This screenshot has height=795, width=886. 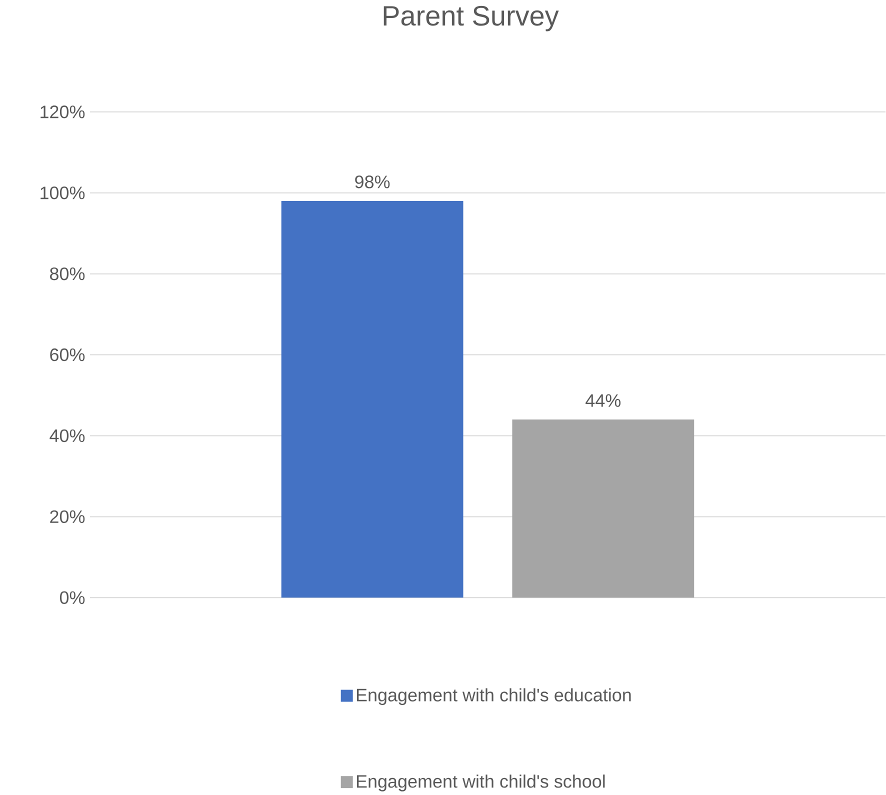 I want to click on y-tick-label: 20%, so click(x=67, y=517).